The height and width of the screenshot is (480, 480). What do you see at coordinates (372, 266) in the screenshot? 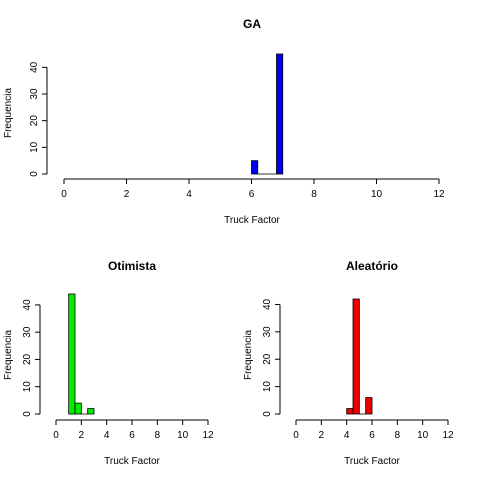
I see `panel-title: Aleatório` at bounding box center [372, 266].